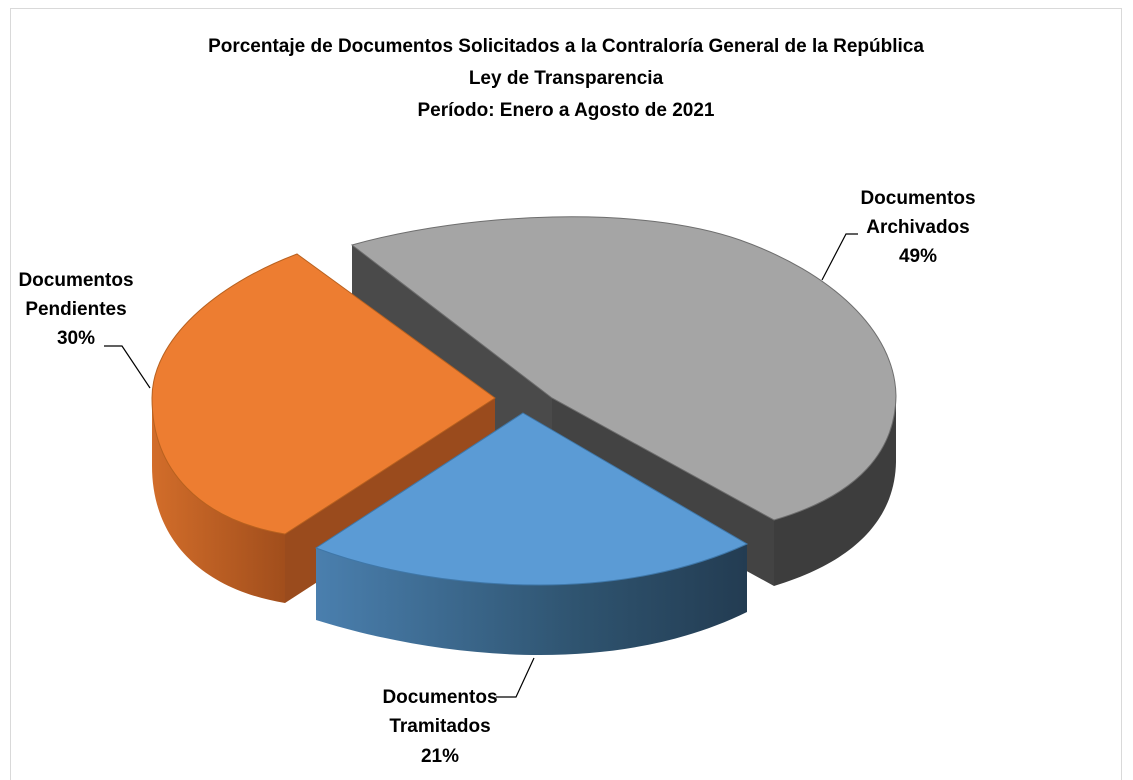 The image size is (1133, 780). I want to click on slice-pendientes-outer-rim, so click(218, 500).